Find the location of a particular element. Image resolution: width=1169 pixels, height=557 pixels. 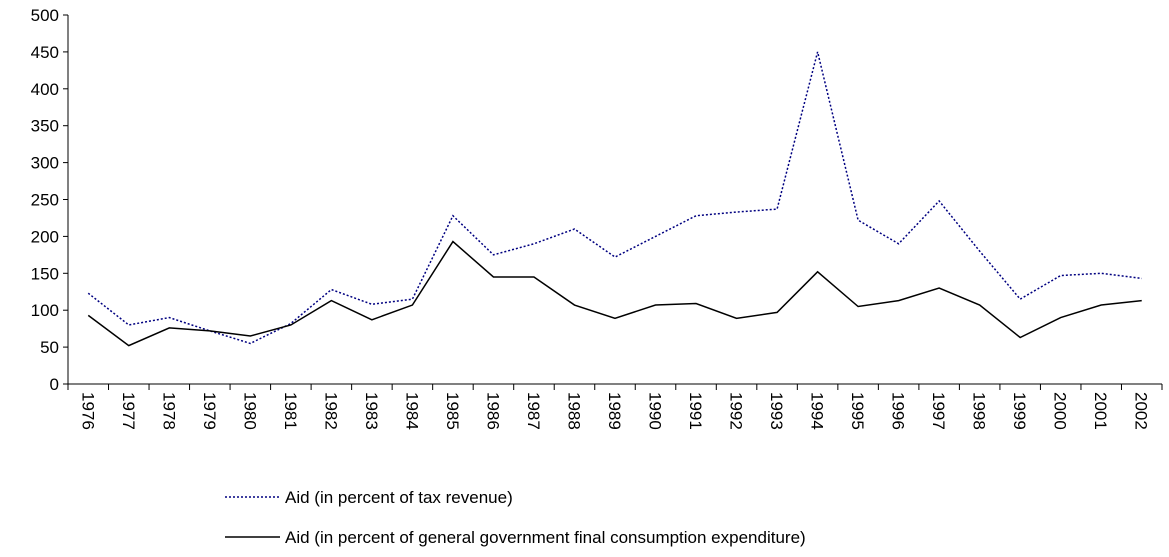

x-tick-label: 1998 is located at coordinates (979, 411).